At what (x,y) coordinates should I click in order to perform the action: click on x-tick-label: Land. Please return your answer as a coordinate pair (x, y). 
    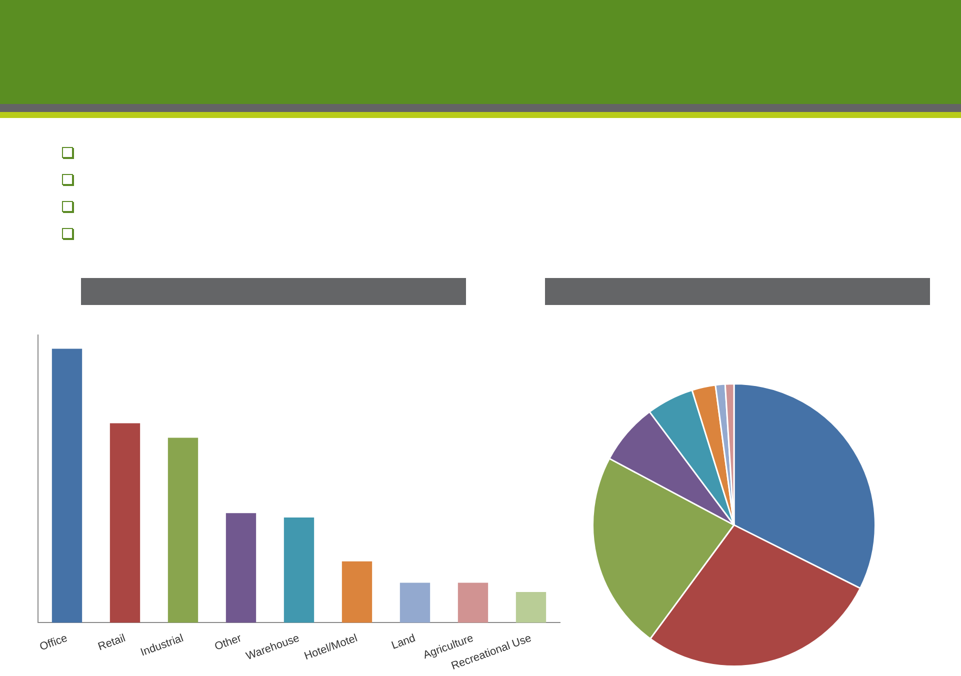
    Looking at the image, I should click on (404, 642).